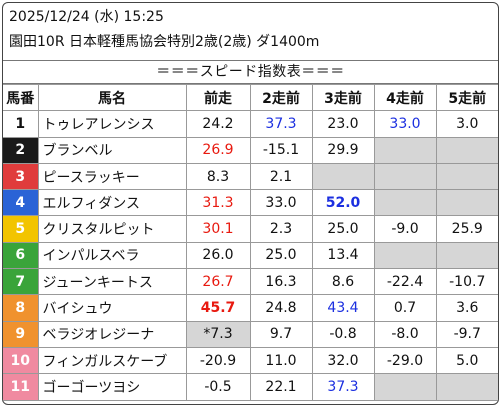  Describe the element at coordinates (112, 255) in the screenshot. I see `horse-name-cell: インパルスベラ` at that location.